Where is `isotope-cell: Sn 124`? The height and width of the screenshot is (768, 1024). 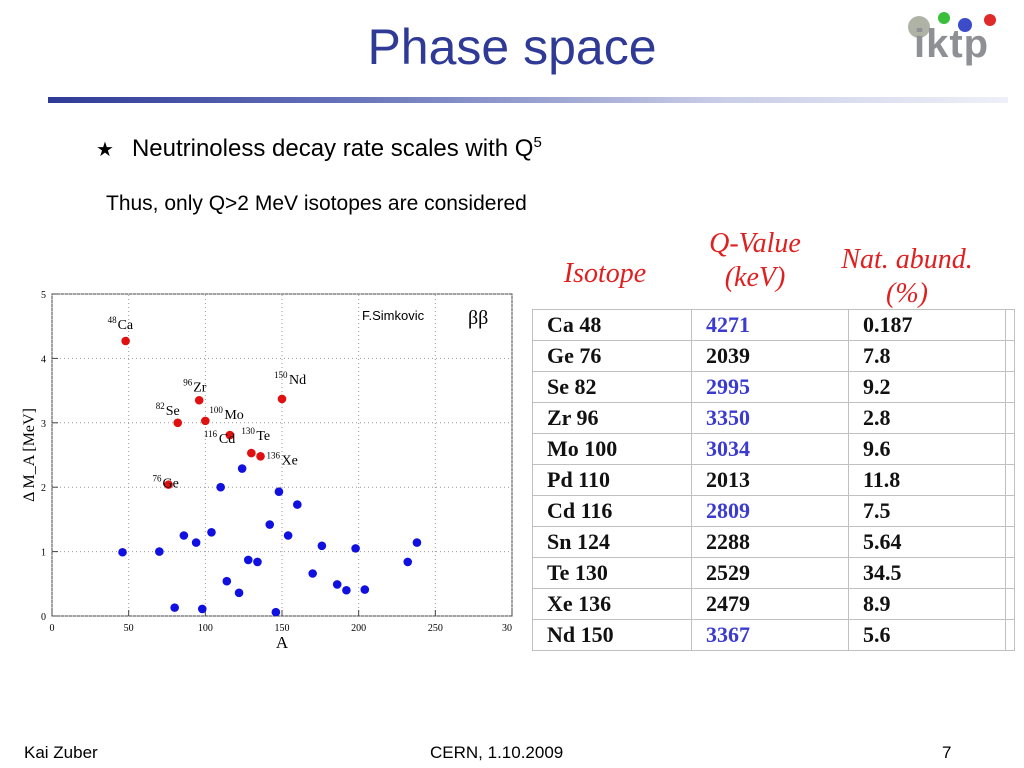
isotope-cell: Sn 124 is located at coordinates (612, 542).